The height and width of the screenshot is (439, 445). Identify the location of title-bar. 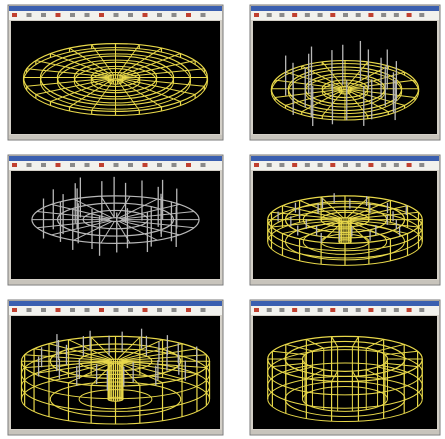
(115, 303).